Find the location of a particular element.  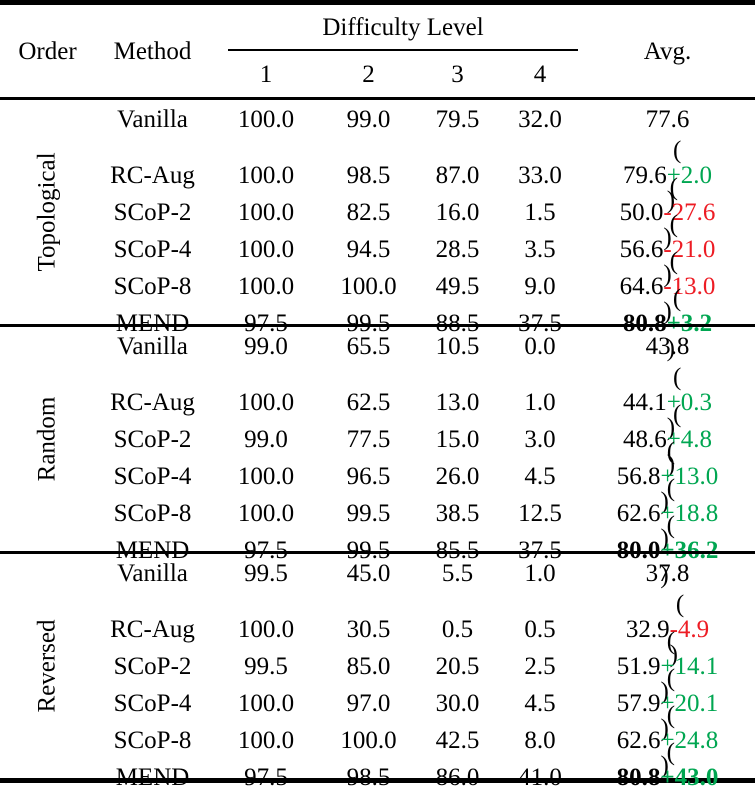

cell-avg: 77.6 is located at coordinates (667, 119).